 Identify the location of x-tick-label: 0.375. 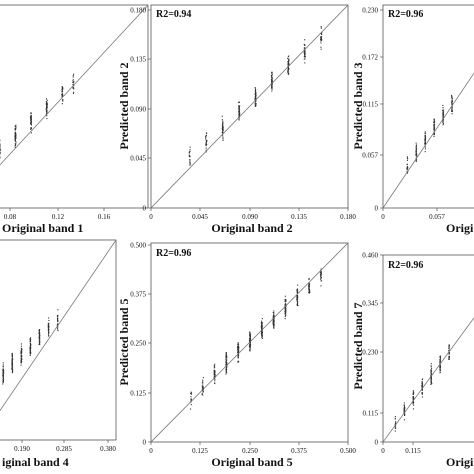
(299, 451).